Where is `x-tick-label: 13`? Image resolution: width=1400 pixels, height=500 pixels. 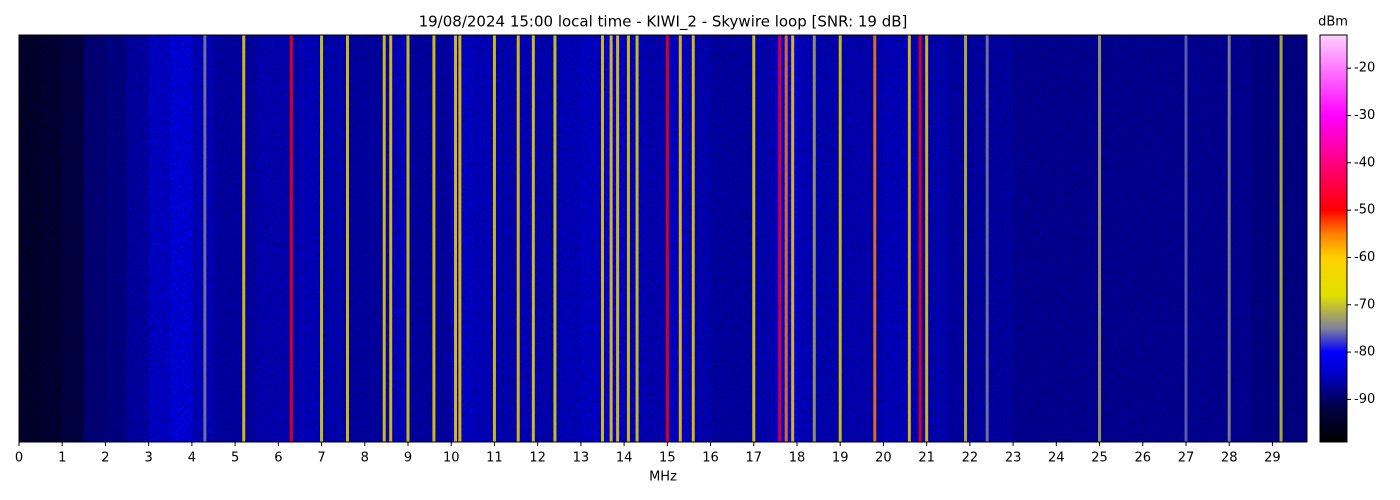
x-tick-label: 13 is located at coordinates (581, 458).